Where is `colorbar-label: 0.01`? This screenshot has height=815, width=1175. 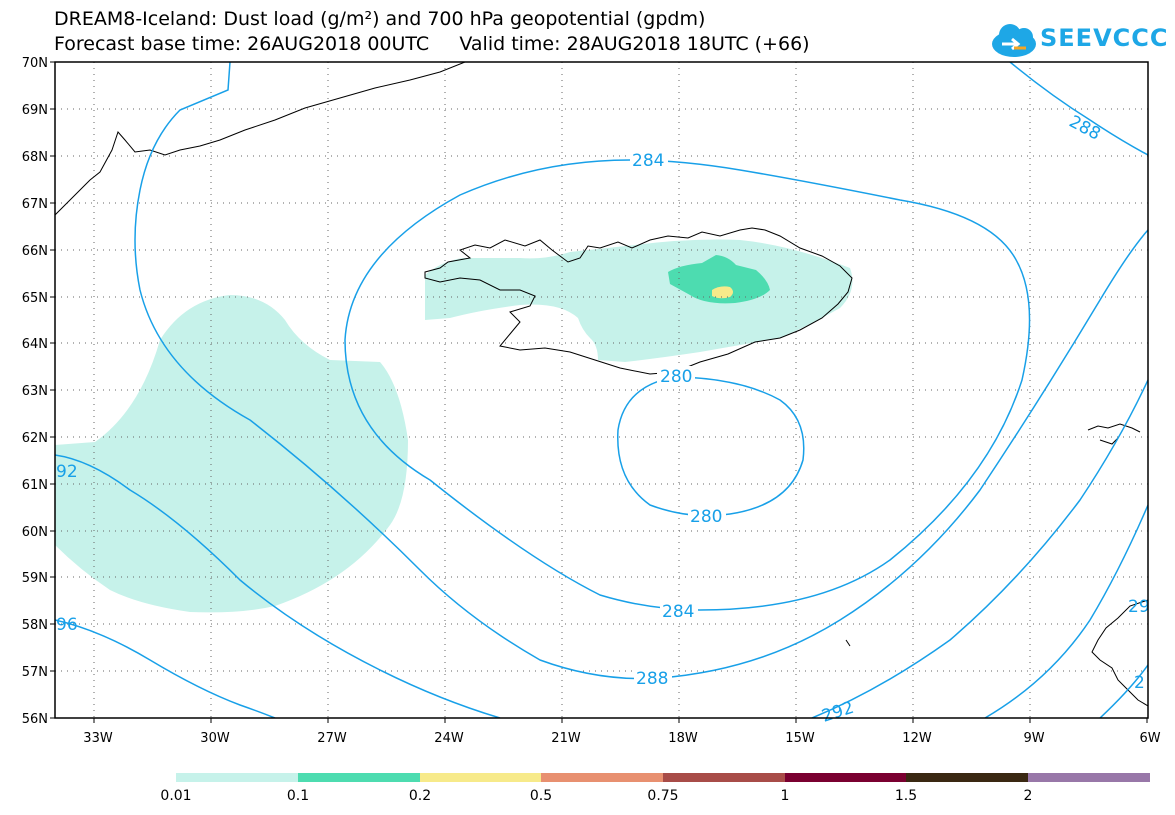 colorbar-label: 0.01 is located at coordinates (175, 796).